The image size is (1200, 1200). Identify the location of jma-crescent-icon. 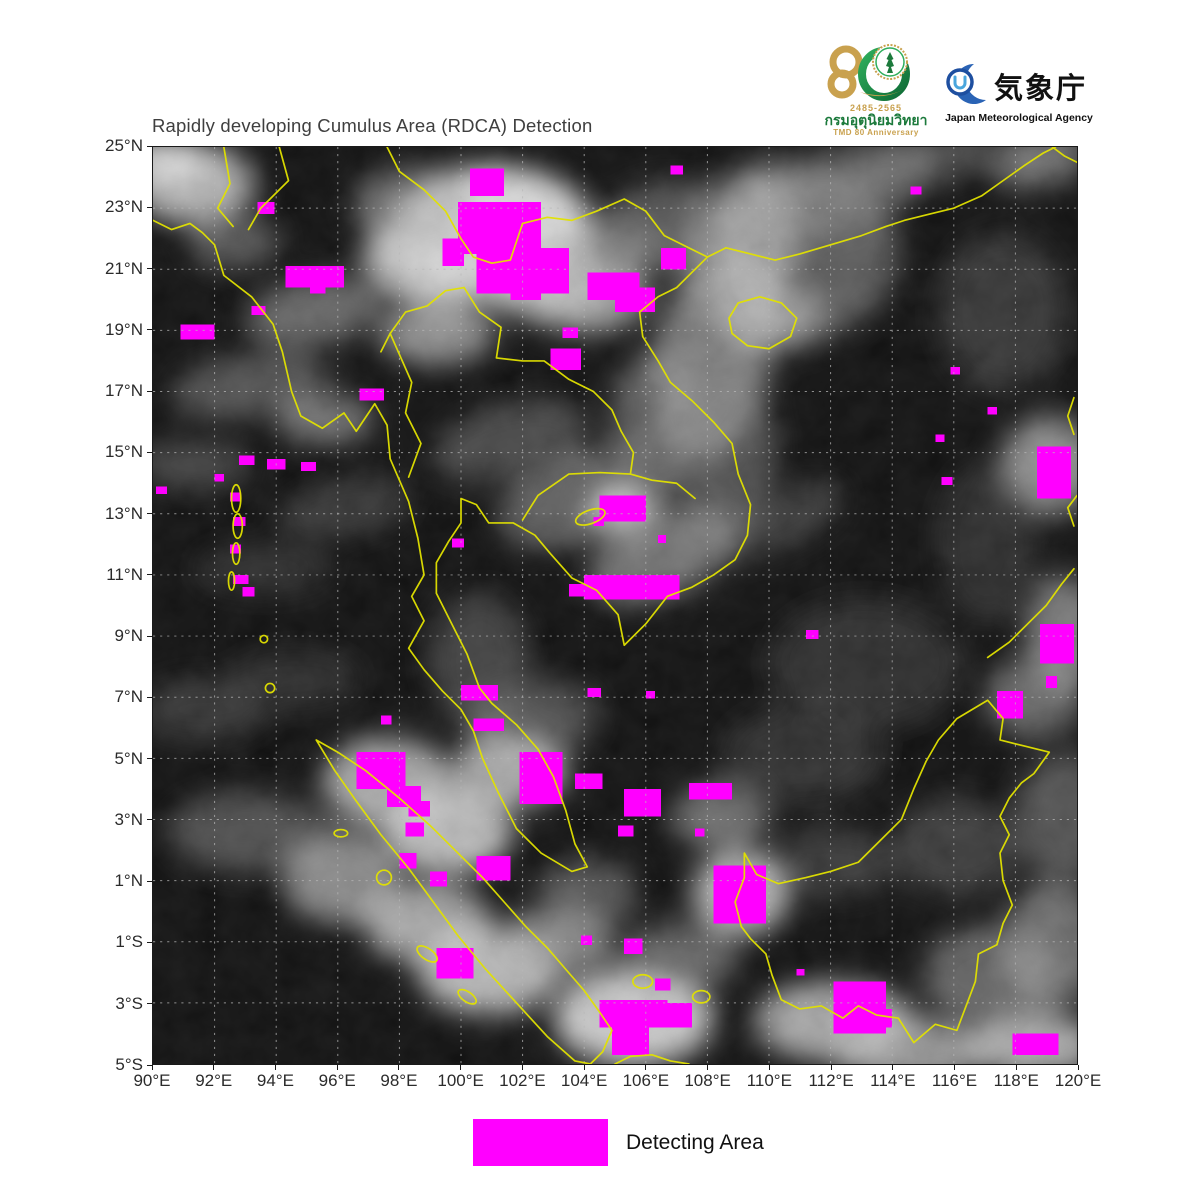
(966, 85).